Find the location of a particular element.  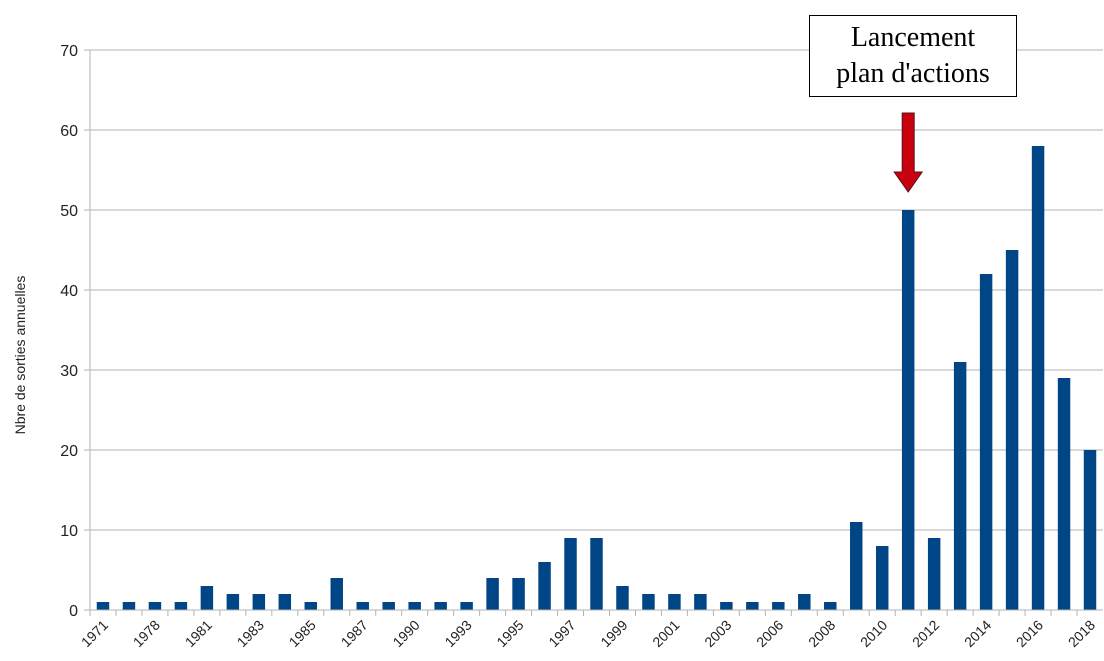

bar-1994 is located at coordinates (492, 594).